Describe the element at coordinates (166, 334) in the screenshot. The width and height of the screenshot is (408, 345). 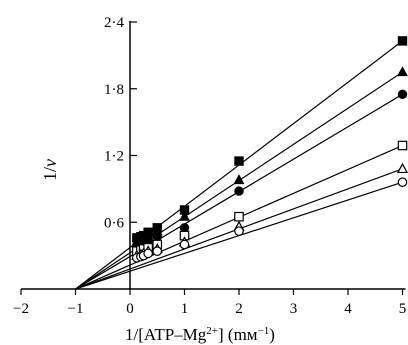
I see `x-axis-title-part: 1/[ATP–Mg` at that location.